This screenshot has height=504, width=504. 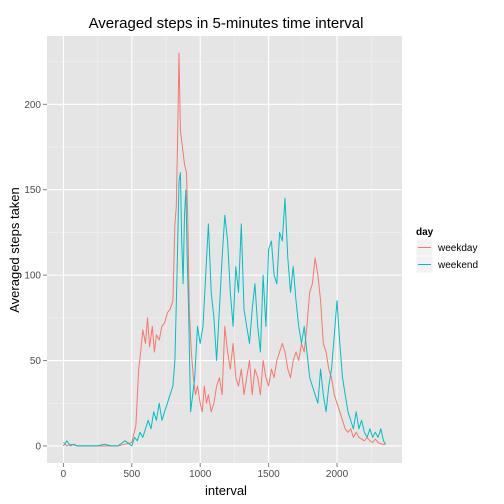 I want to click on y-axis-ticks: 0 50 100 150 200, so click(x=35, y=276).